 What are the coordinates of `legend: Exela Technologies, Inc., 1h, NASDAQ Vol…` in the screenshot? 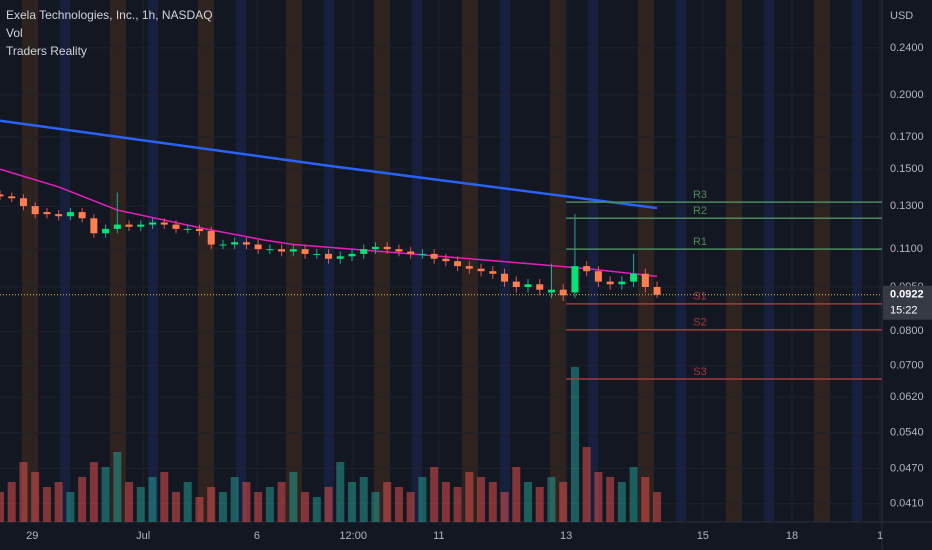 It's located at (109, 33).